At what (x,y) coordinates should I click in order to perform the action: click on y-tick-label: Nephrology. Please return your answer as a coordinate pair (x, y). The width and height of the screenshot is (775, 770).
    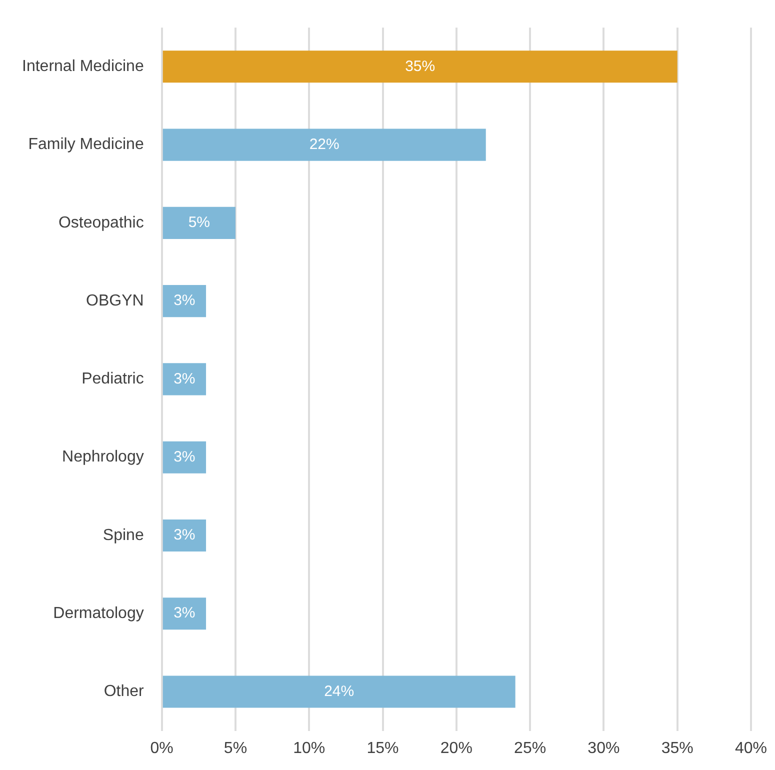
    Looking at the image, I should click on (103, 457).